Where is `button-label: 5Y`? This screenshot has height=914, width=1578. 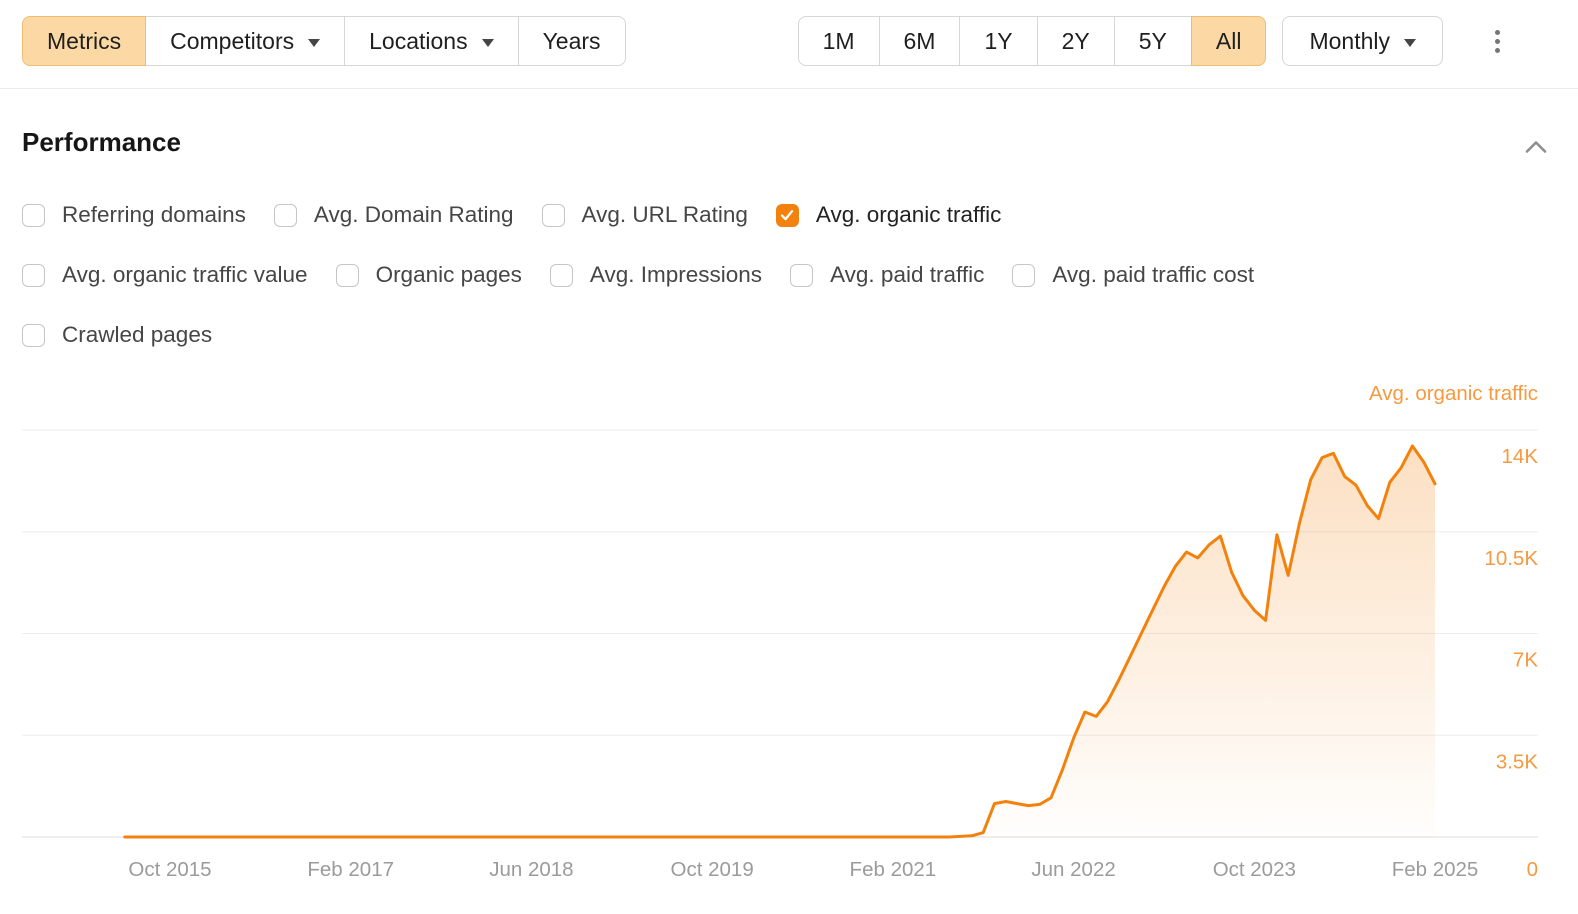 button-label: 5Y is located at coordinates (1152, 40).